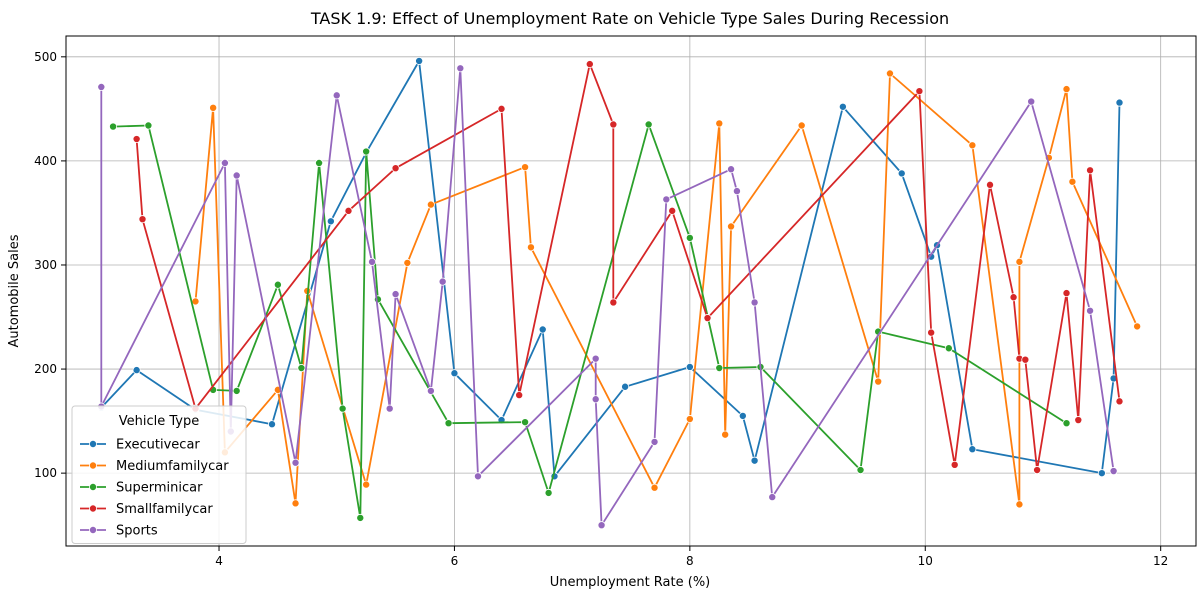  What do you see at coordinates (93, 530) in the screenshot?
I see `legend-marker-sports` at bounding box center [93, 530].